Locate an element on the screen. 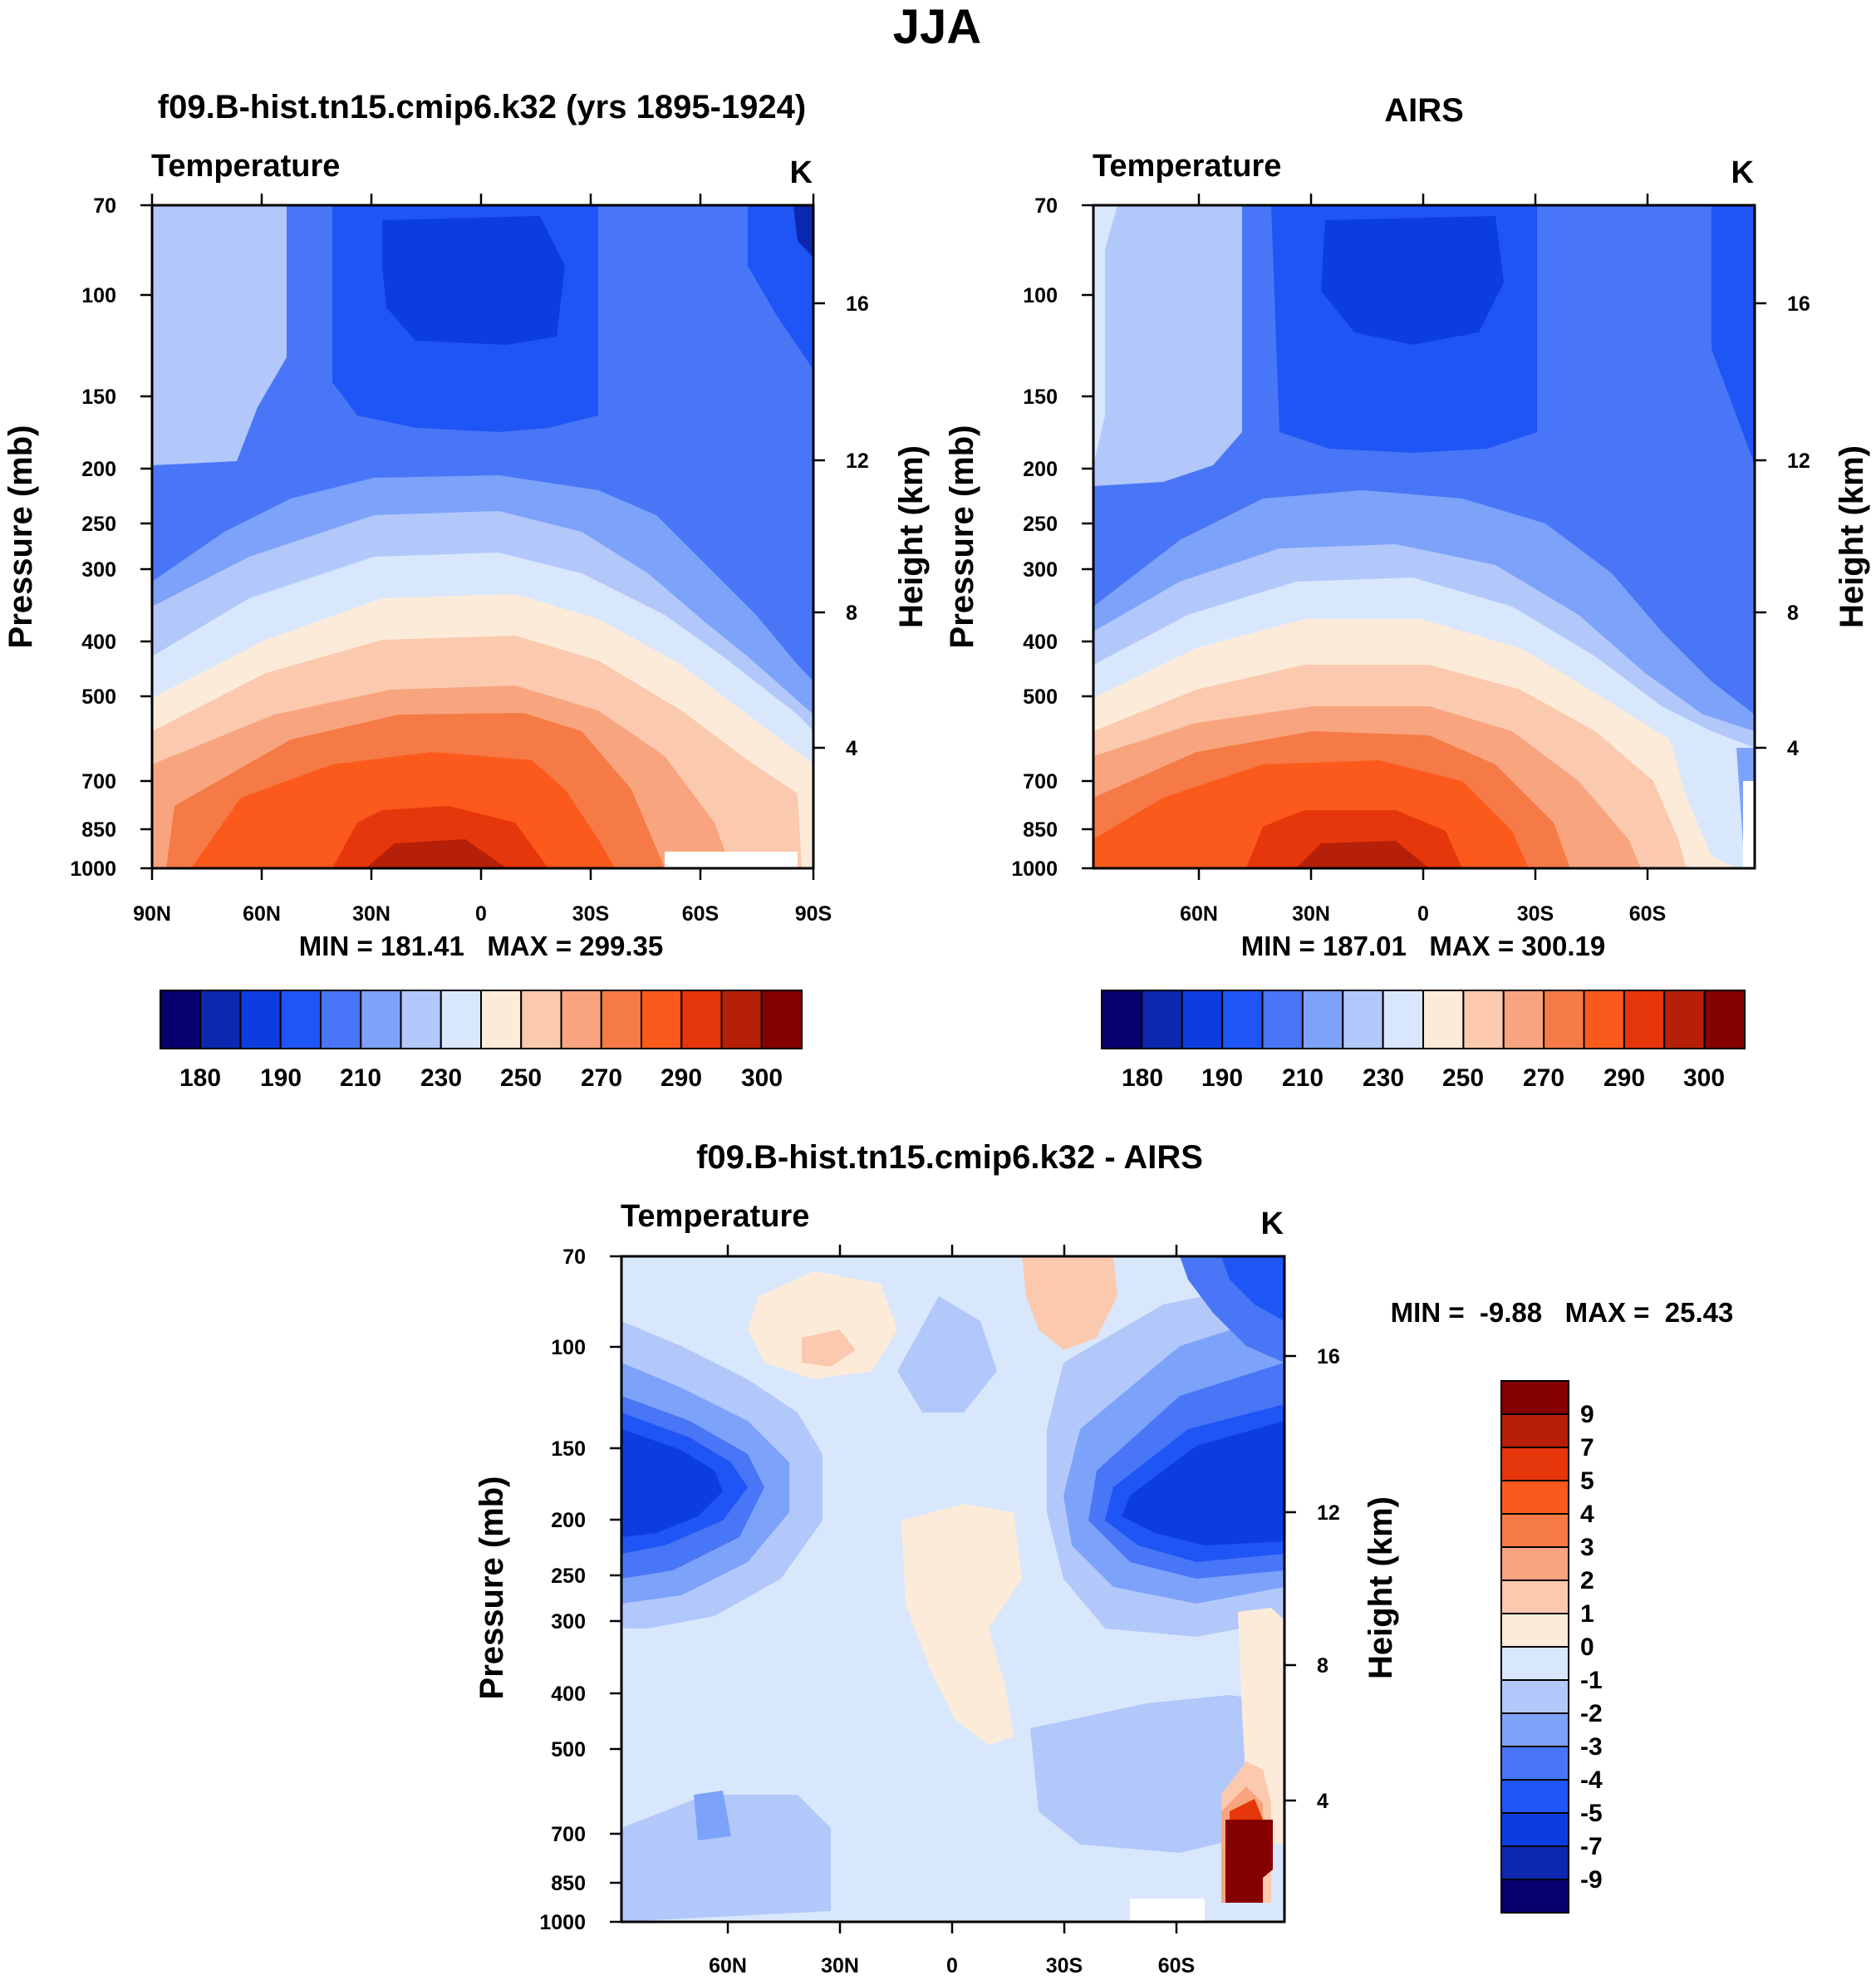  panel-obs-lat-ticks: 60N 30N 0 30S 60S is located at coordinates (1423, 914).